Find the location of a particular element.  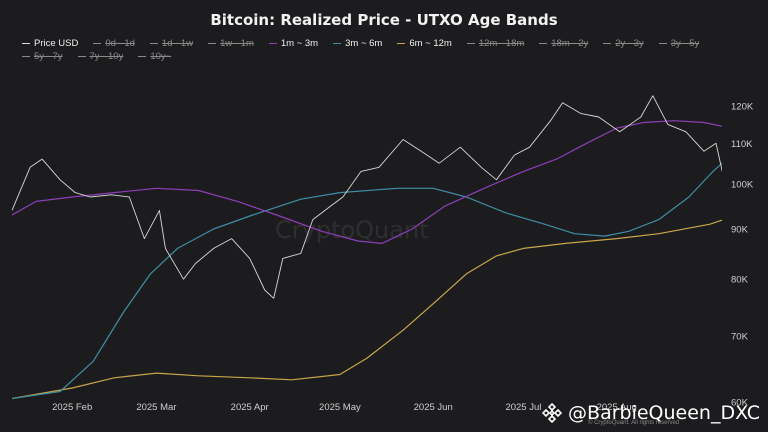

legend-item: 18m - 2y is located at coordinates (563, 43).